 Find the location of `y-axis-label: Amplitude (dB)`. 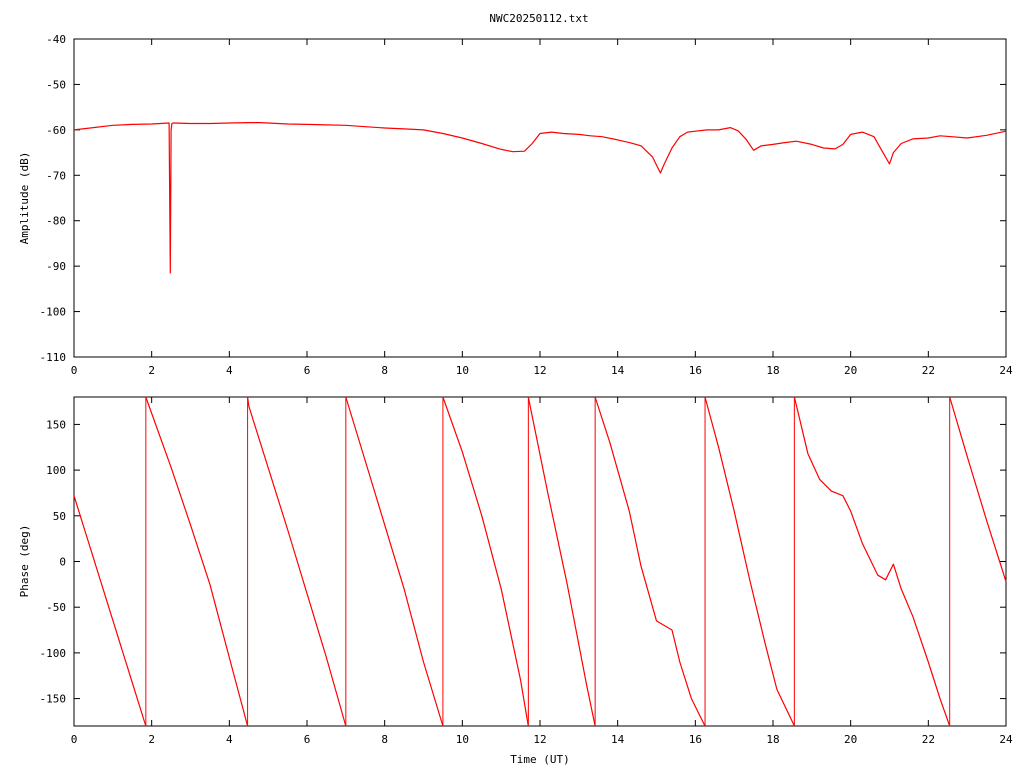

y-axis-label: Amplitude (dB) is located at coordinates (24, 198).